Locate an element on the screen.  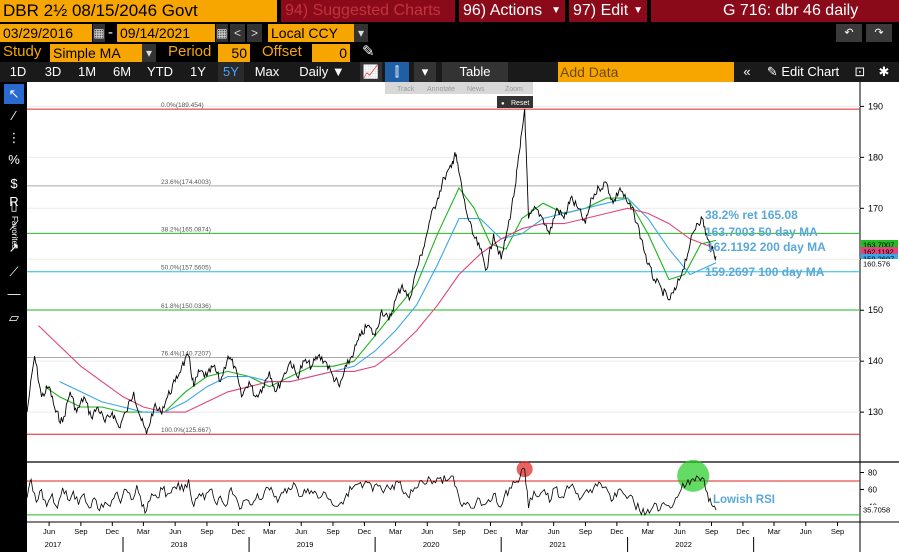
prev-range-icon: < is located at coordinates (237, 33).